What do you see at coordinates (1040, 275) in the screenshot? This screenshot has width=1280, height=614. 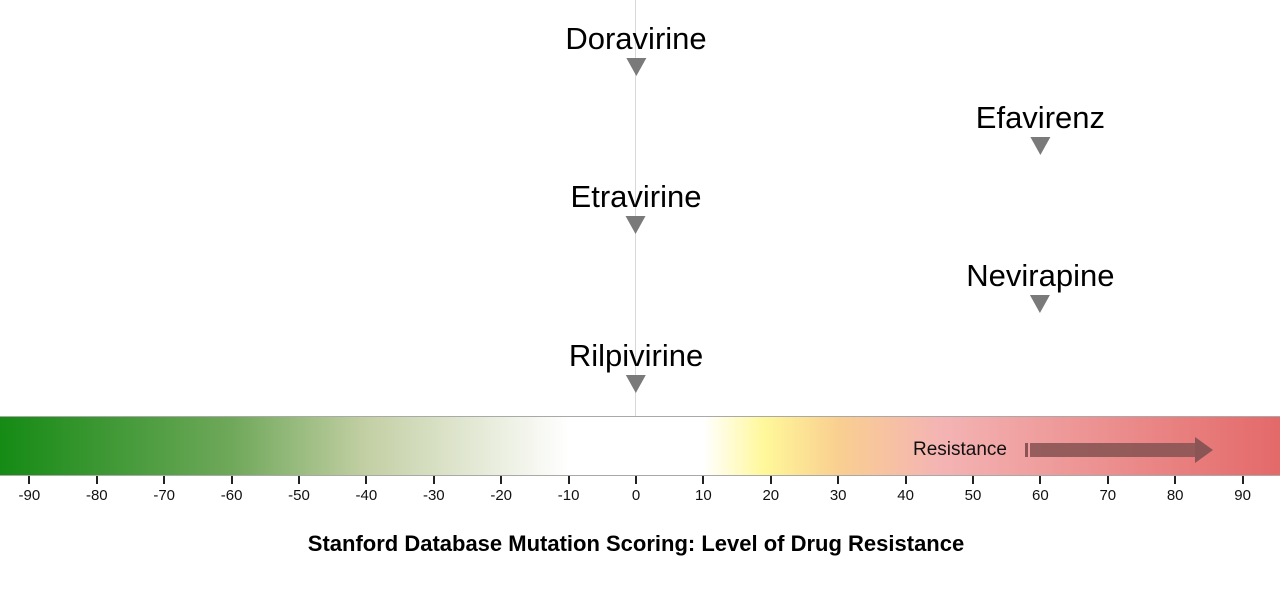 I see `drug-label: Nevirapine` at bounding box center [1040, 275].